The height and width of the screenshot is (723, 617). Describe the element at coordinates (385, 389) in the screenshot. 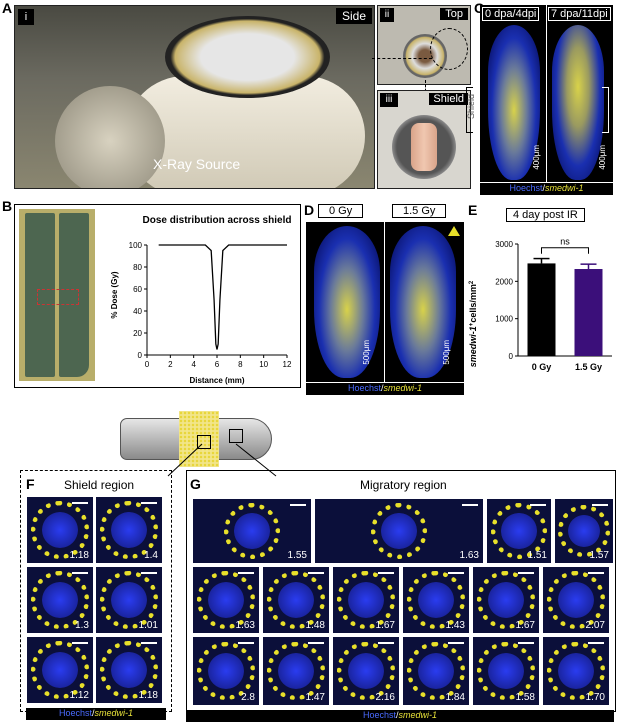

I see `panel-d-legend: Hoechst/smedwi-1` at that location.